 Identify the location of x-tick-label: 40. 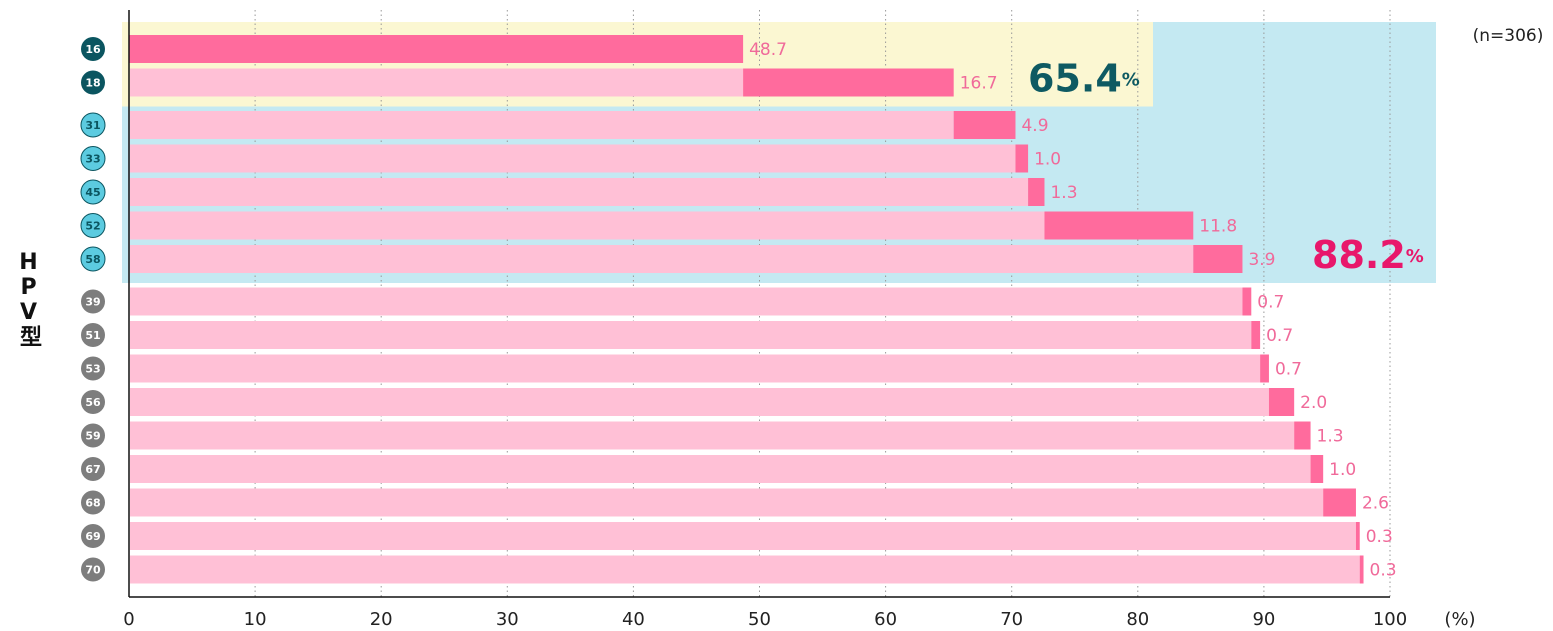
(633, 619).